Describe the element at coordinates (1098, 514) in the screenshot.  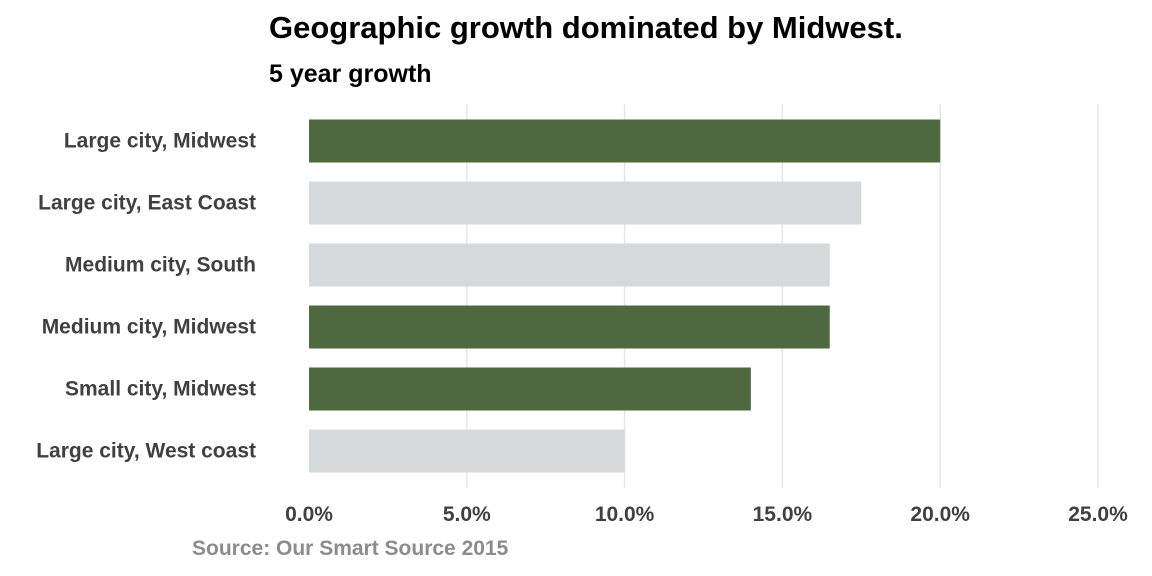
I see `x-tick-label: 25.0%` at that location.